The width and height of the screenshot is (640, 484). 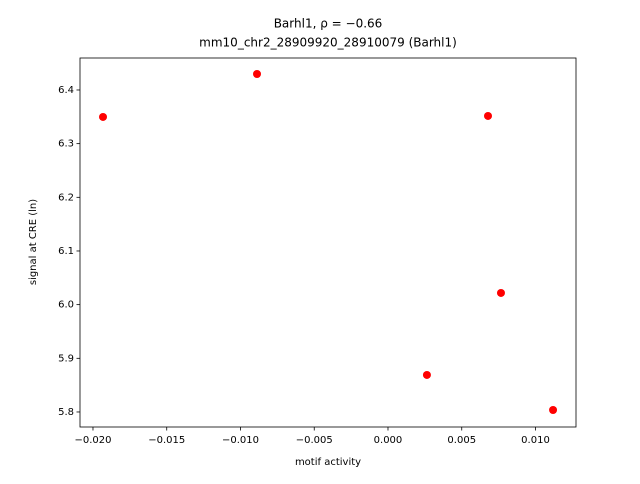 I want to click on y-tick-label: 5.8, so click(x=66, y=412).